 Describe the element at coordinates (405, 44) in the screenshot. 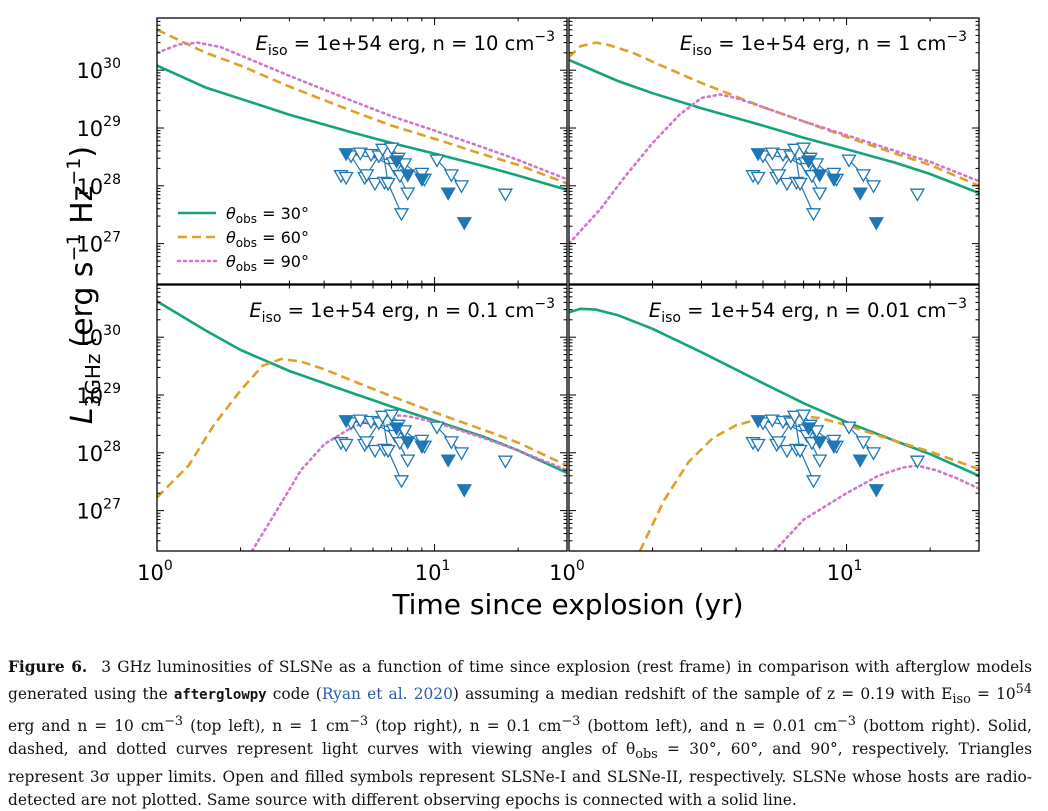

I see `panel-title: Eiso = 1e+54 erg, n = 10 cm−3` at that location.